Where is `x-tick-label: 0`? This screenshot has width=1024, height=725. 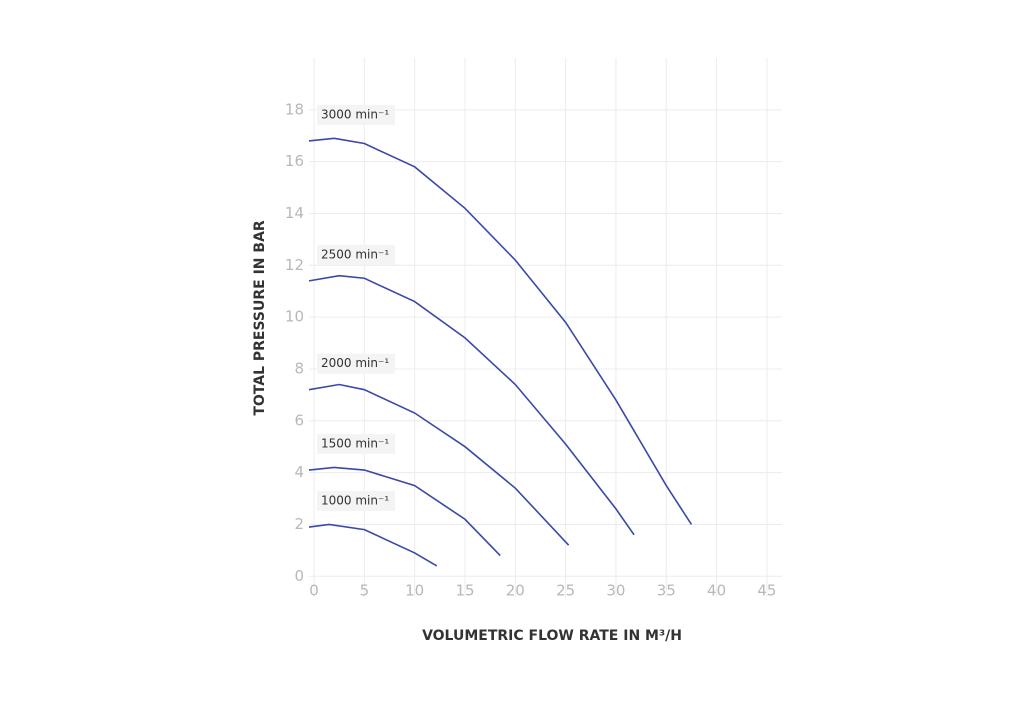 x-tick-label: 0 is located at coordinates (314, 591).